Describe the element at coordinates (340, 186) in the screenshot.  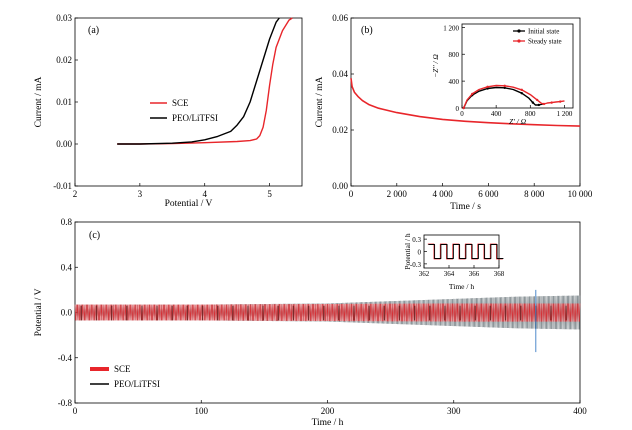
I see `b-y-tick-label: 0.00` at that location.